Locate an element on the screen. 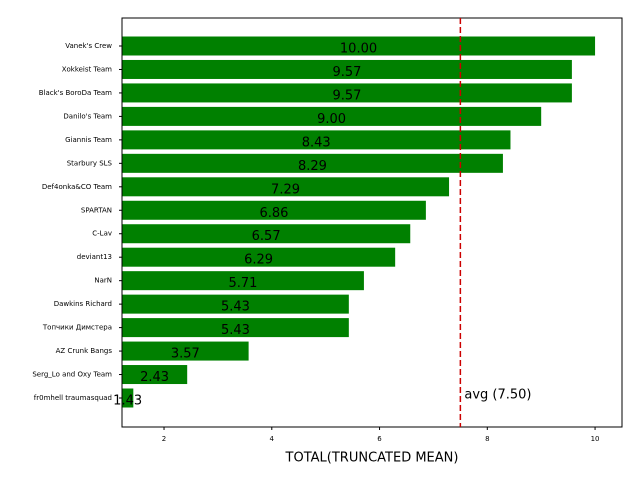  x-tick-label: 2 is located at coordinates (164, 439).